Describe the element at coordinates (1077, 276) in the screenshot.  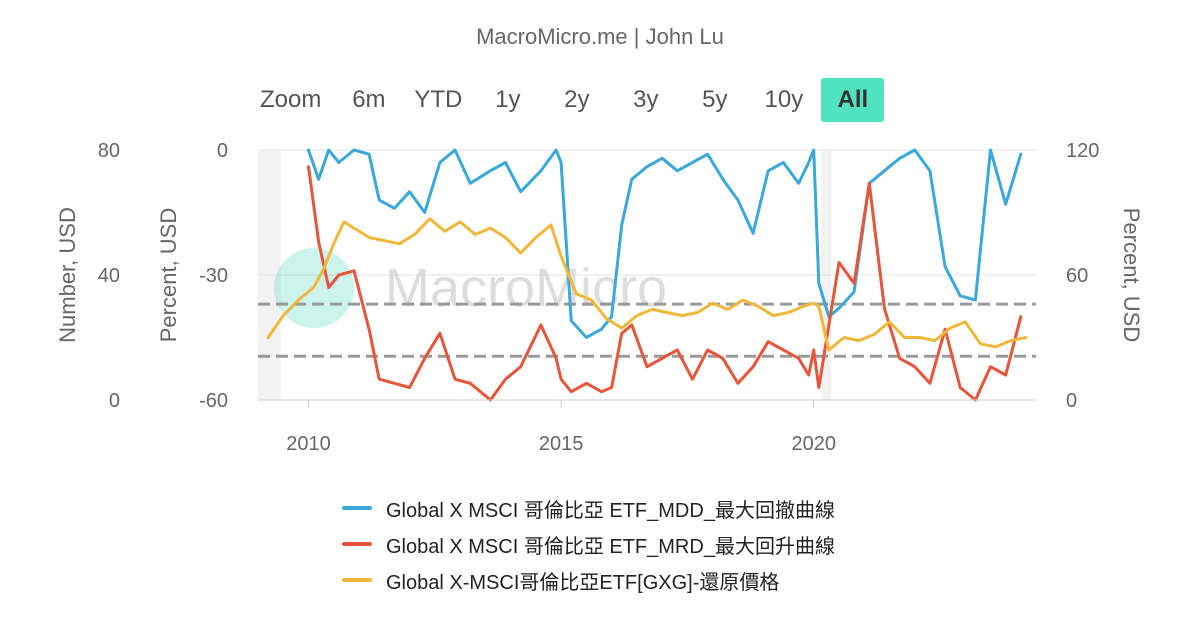
I see `y-tick-label-right: 60` at that location.